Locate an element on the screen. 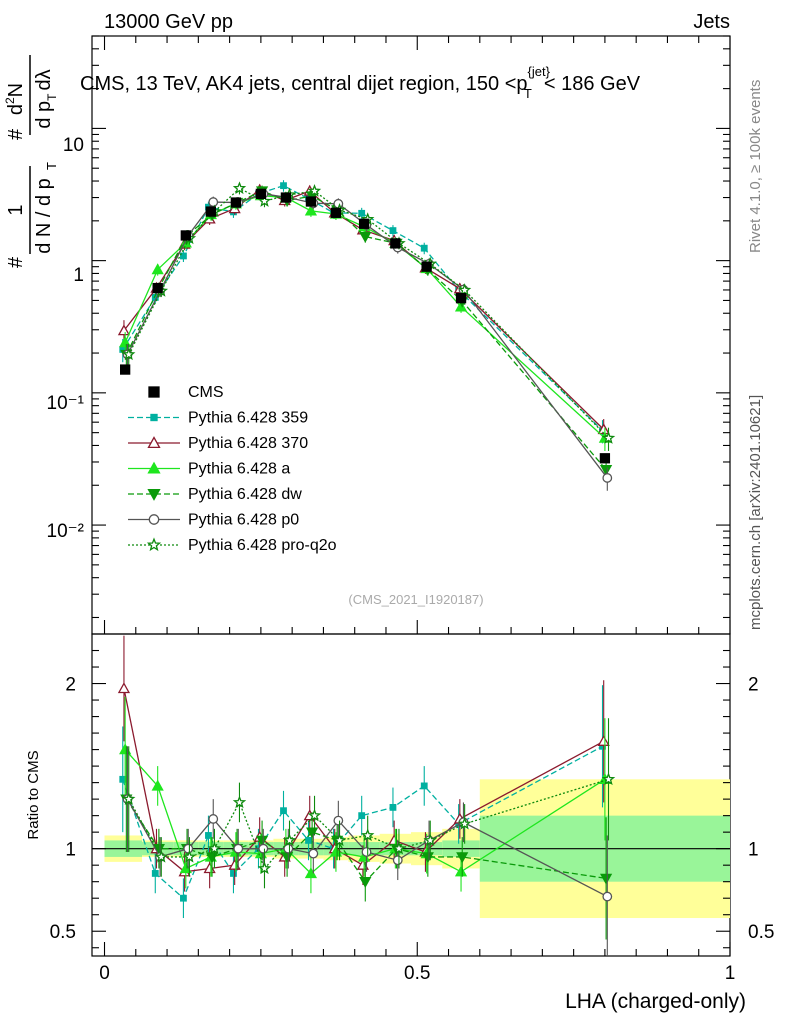 Image resolution: width=786 pixels, height=1024 pixels. legend-label: Pythia 6.428 p0 is located at coordinates (243, 520).